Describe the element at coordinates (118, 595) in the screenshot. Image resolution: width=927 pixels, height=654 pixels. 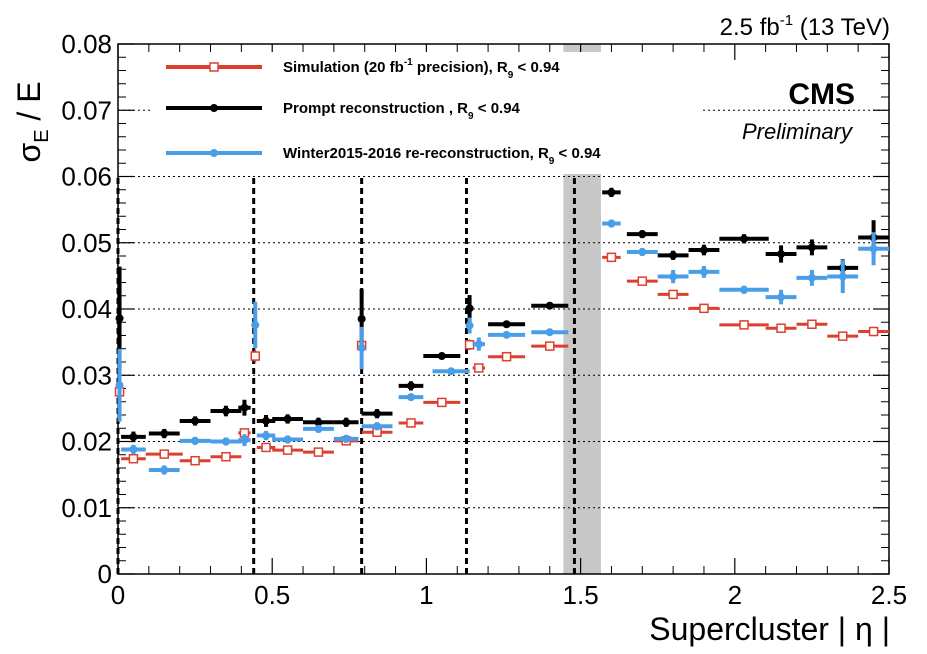
I see `x-tick-label: 0` at that location.